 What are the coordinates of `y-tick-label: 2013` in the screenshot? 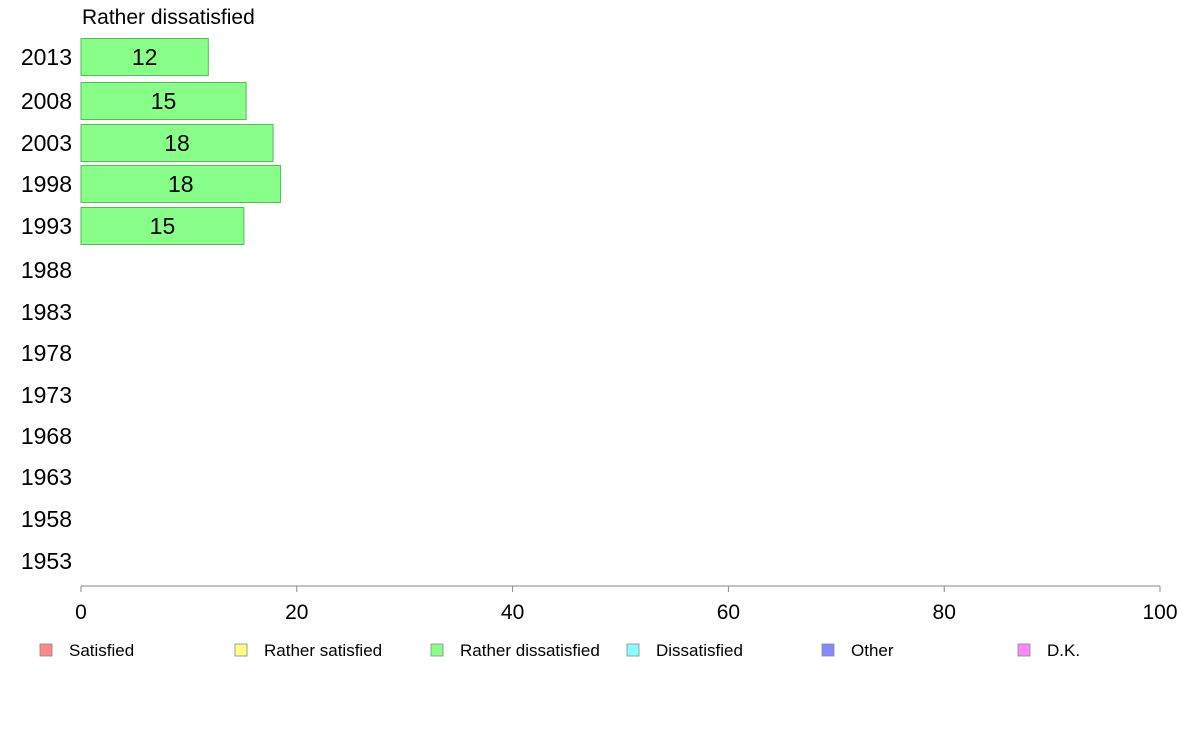 It's located at (46, 57).